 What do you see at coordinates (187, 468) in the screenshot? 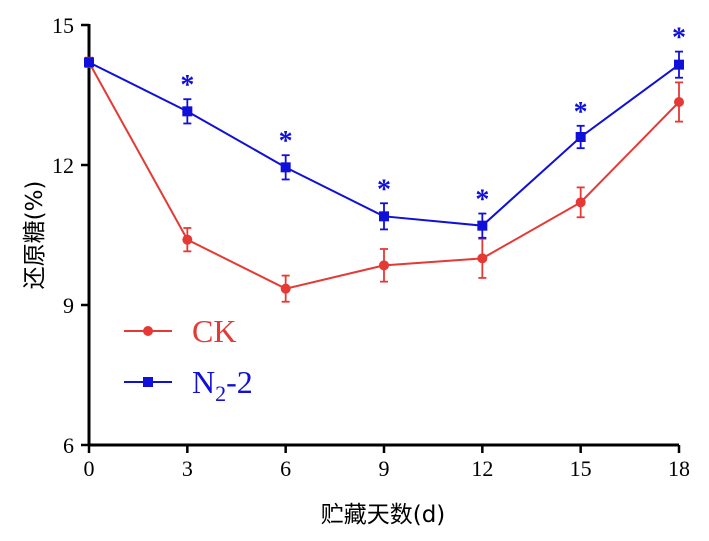
I see `x-tick-label: 3` at bounding box center [187, 468].